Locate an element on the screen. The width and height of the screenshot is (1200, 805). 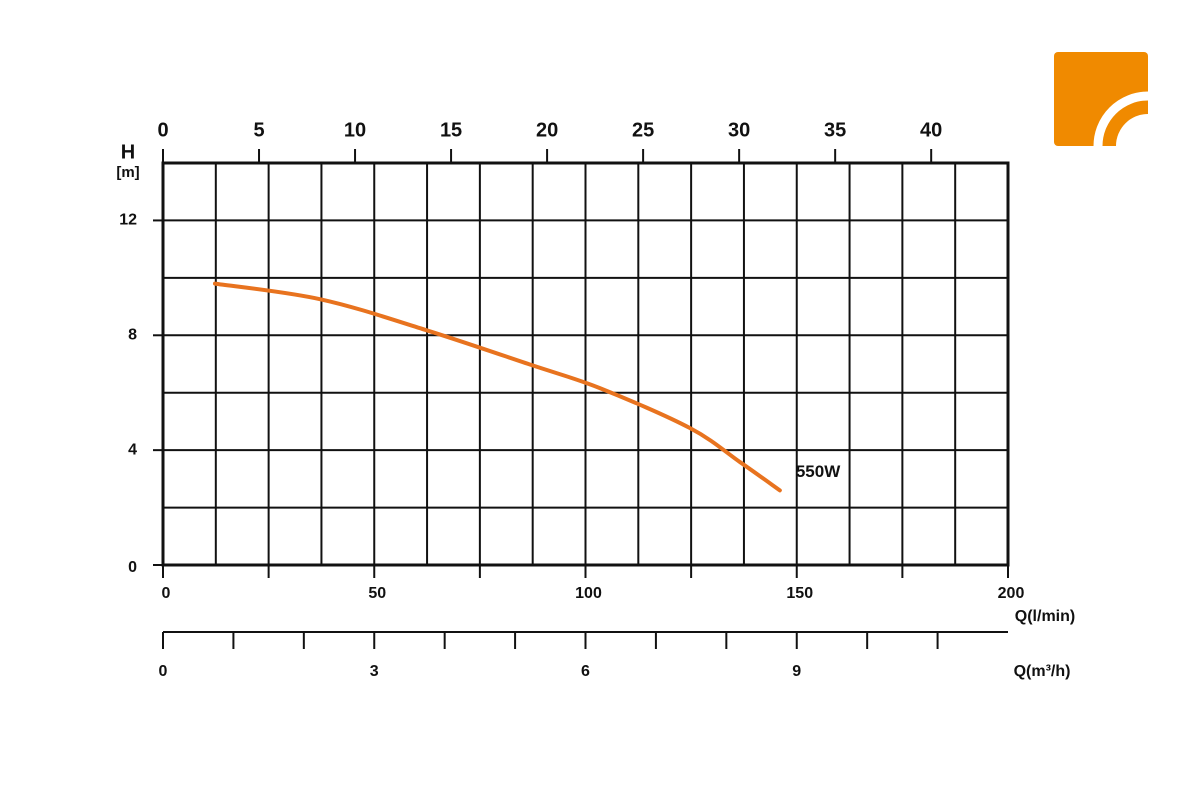
x3-tick-label: 0 is located at coordinates (163, 671).